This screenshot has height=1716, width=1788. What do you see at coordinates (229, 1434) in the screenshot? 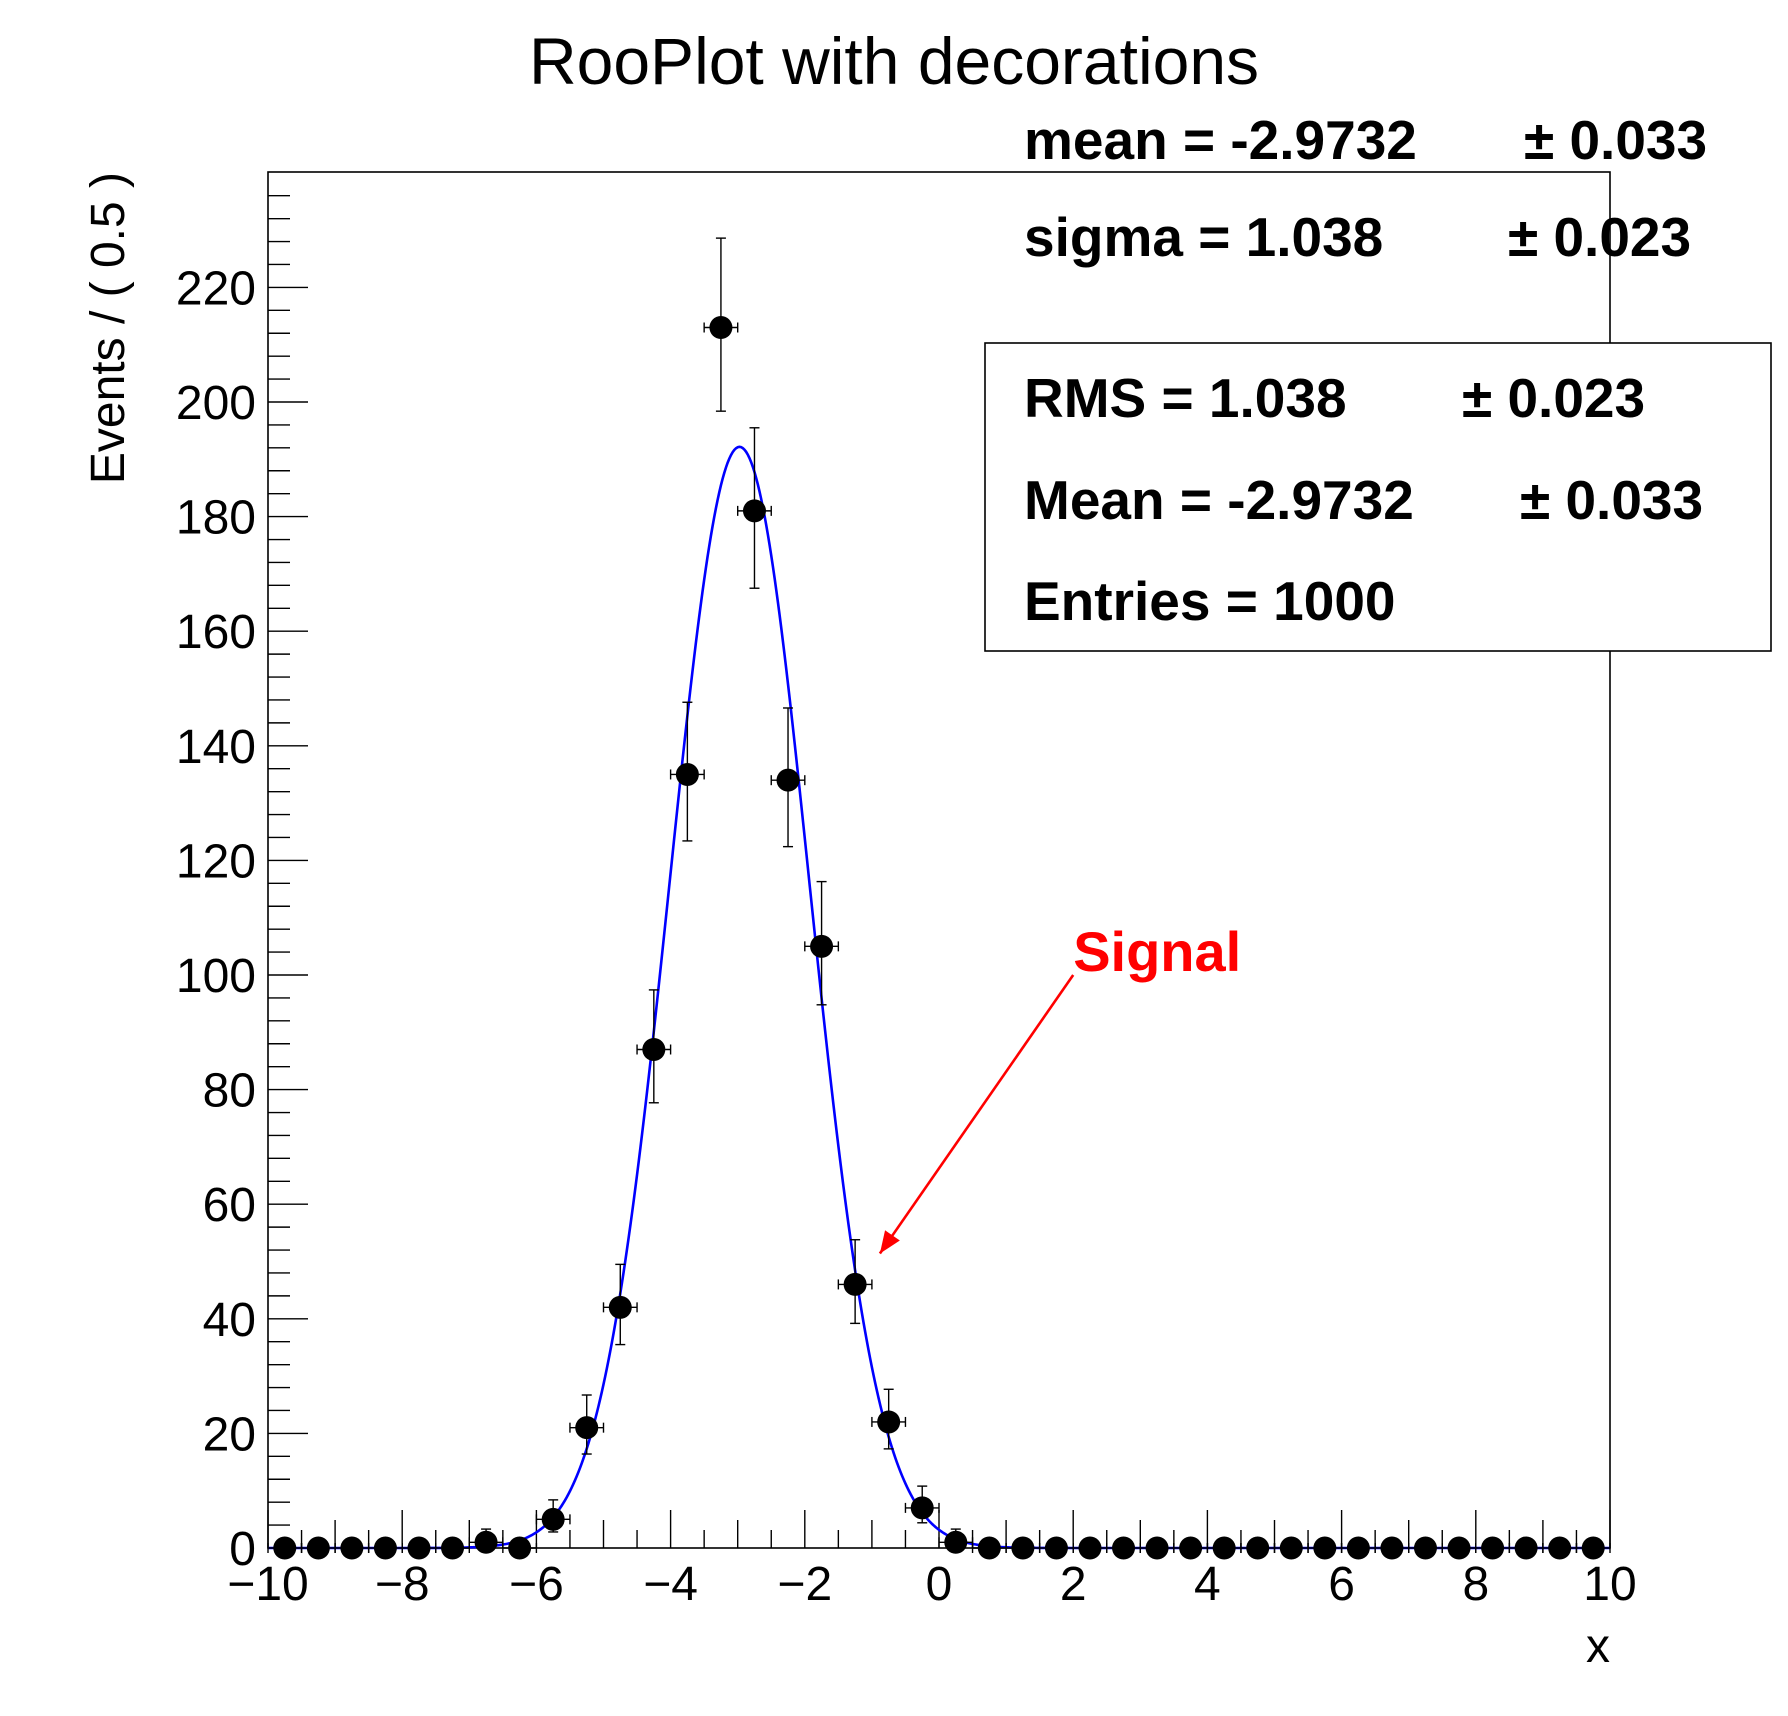
I see `y-tick-label: 20` at bounding box center [229, 1434].